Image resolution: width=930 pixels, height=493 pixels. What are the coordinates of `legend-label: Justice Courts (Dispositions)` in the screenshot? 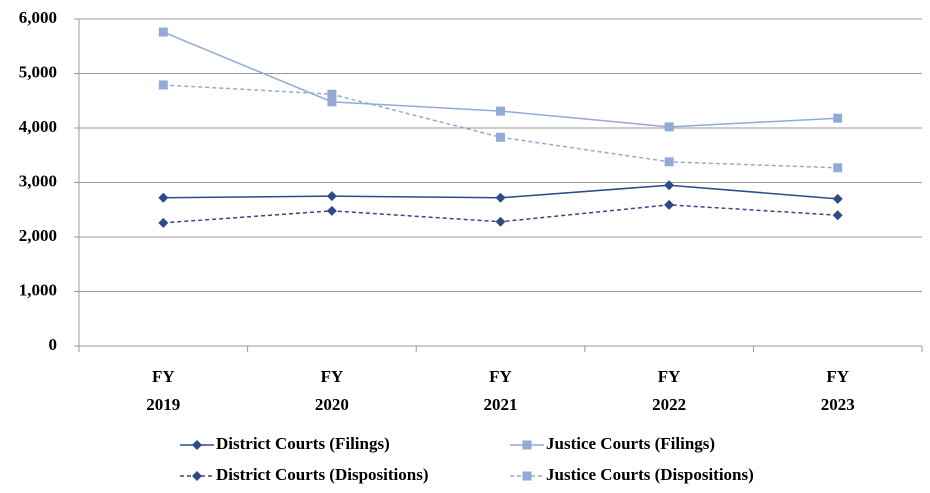 It's located at (650, 474).